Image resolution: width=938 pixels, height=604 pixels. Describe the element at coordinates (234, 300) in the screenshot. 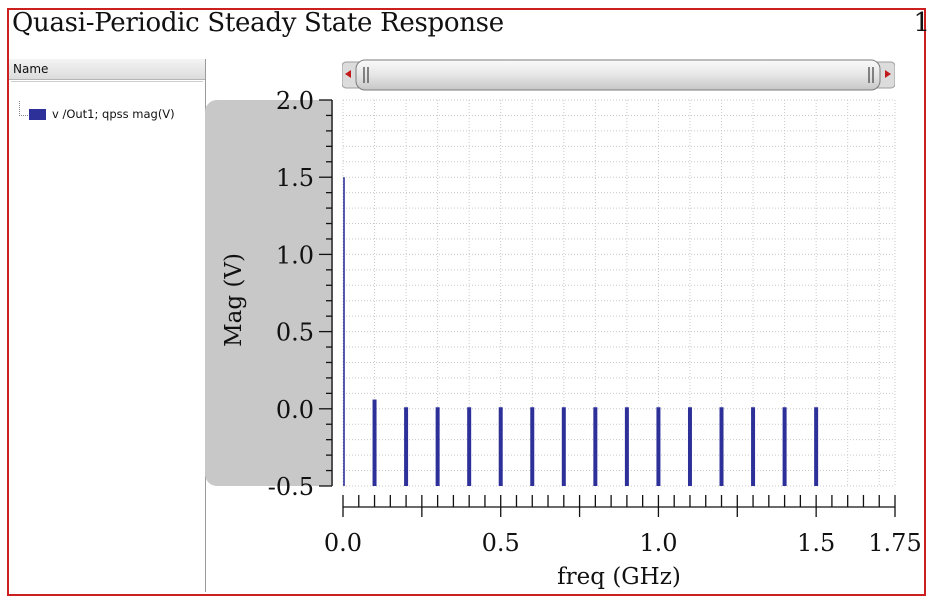

I see `y-axis-label: Mag (V)` at that location.